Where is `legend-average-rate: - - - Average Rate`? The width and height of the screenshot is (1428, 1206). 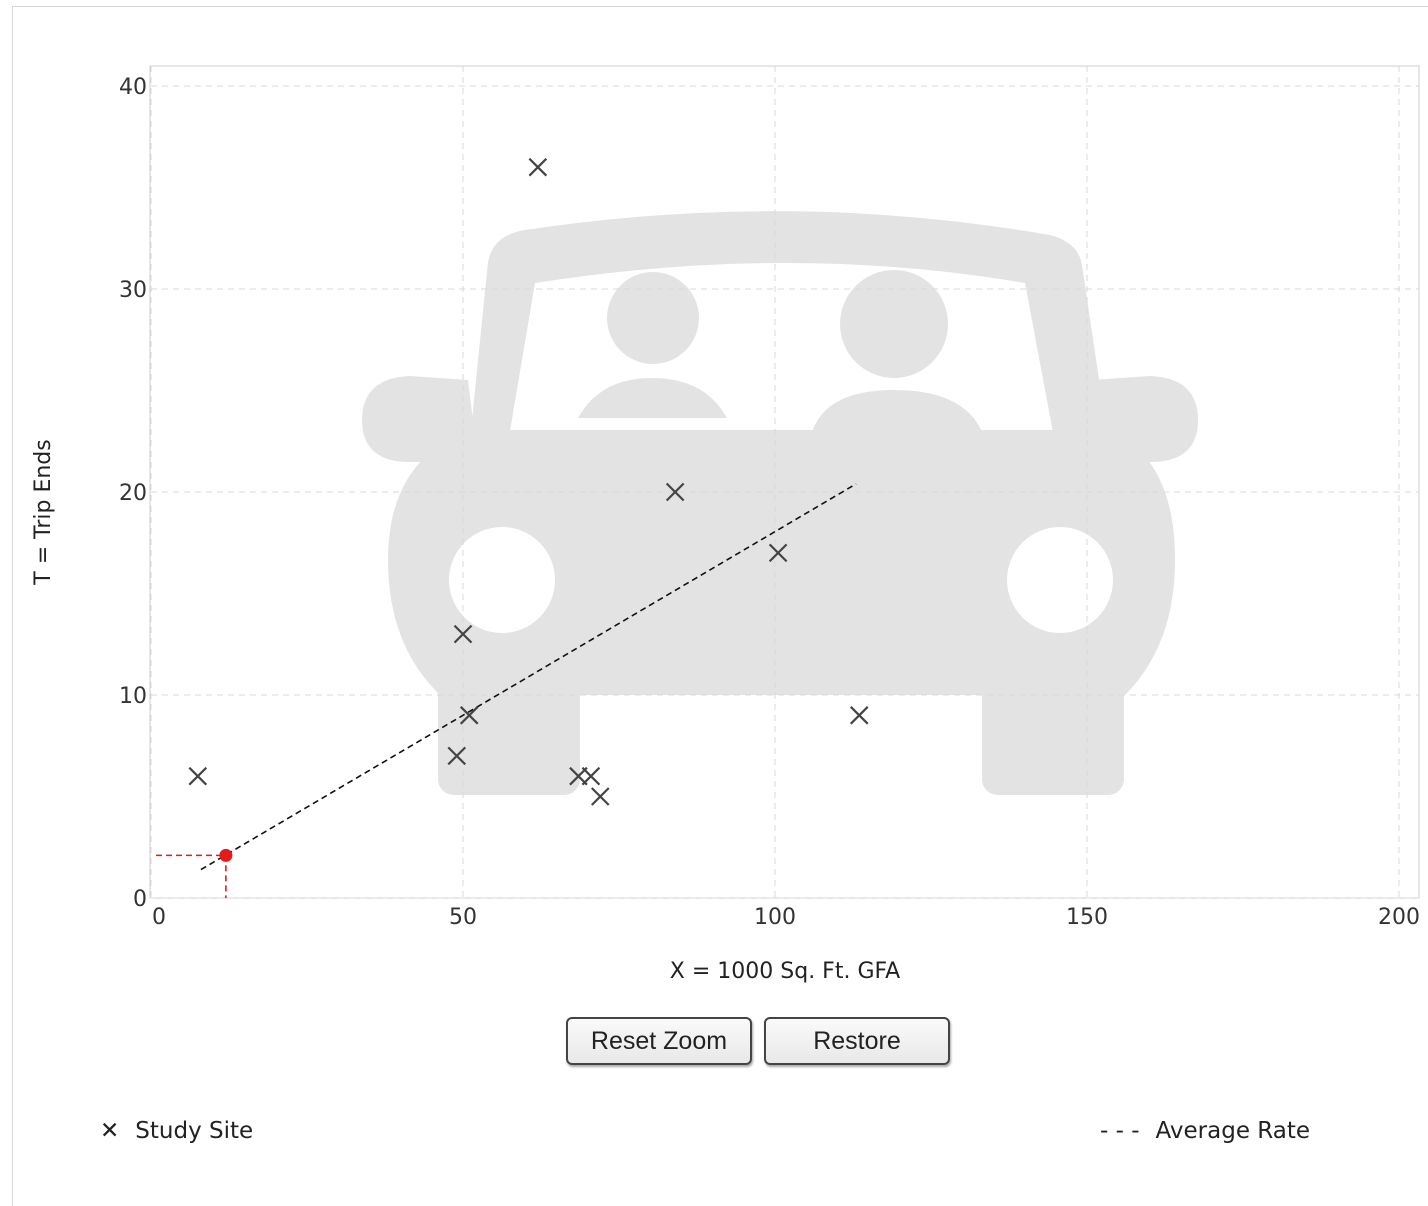
legend-average-rate: - - - Average Rate is located at coordinates (1205, 1131).